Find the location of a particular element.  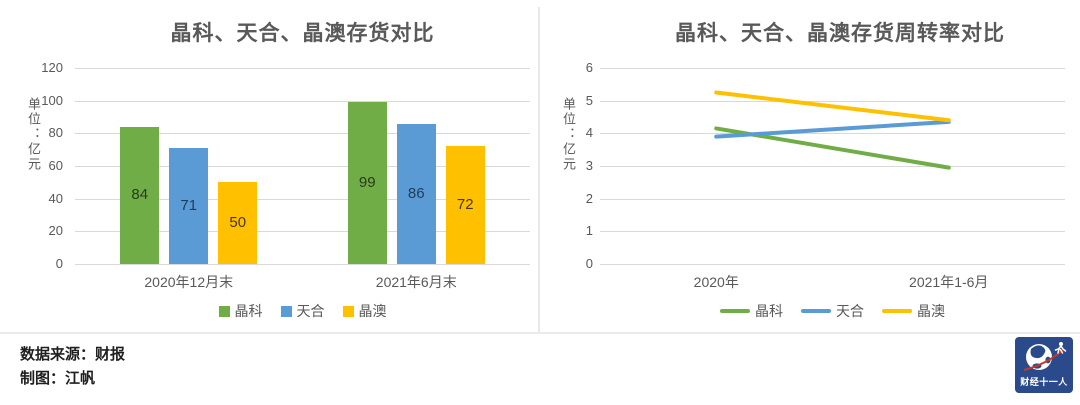

y-tick-label: 40 is located at coordinates (55, 198).